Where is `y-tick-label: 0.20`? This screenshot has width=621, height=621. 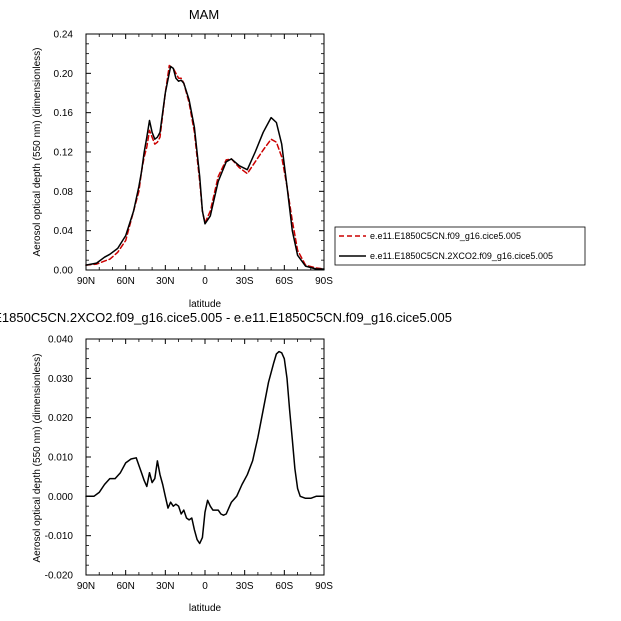
y-tick-label: 0.20 is located at coordinates (64, 74).